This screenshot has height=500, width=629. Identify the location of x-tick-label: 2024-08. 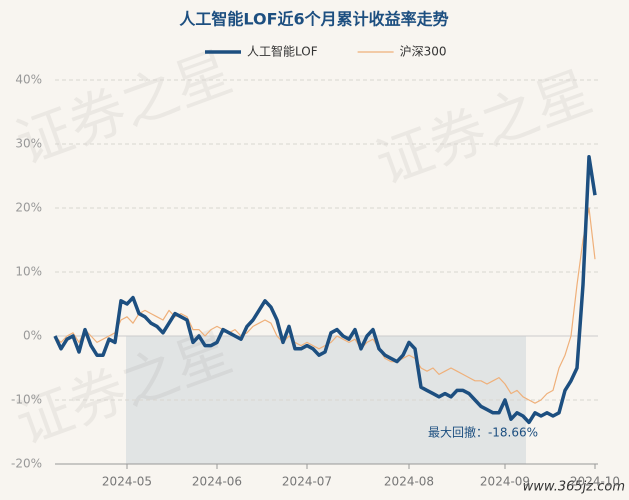
(409, 482).